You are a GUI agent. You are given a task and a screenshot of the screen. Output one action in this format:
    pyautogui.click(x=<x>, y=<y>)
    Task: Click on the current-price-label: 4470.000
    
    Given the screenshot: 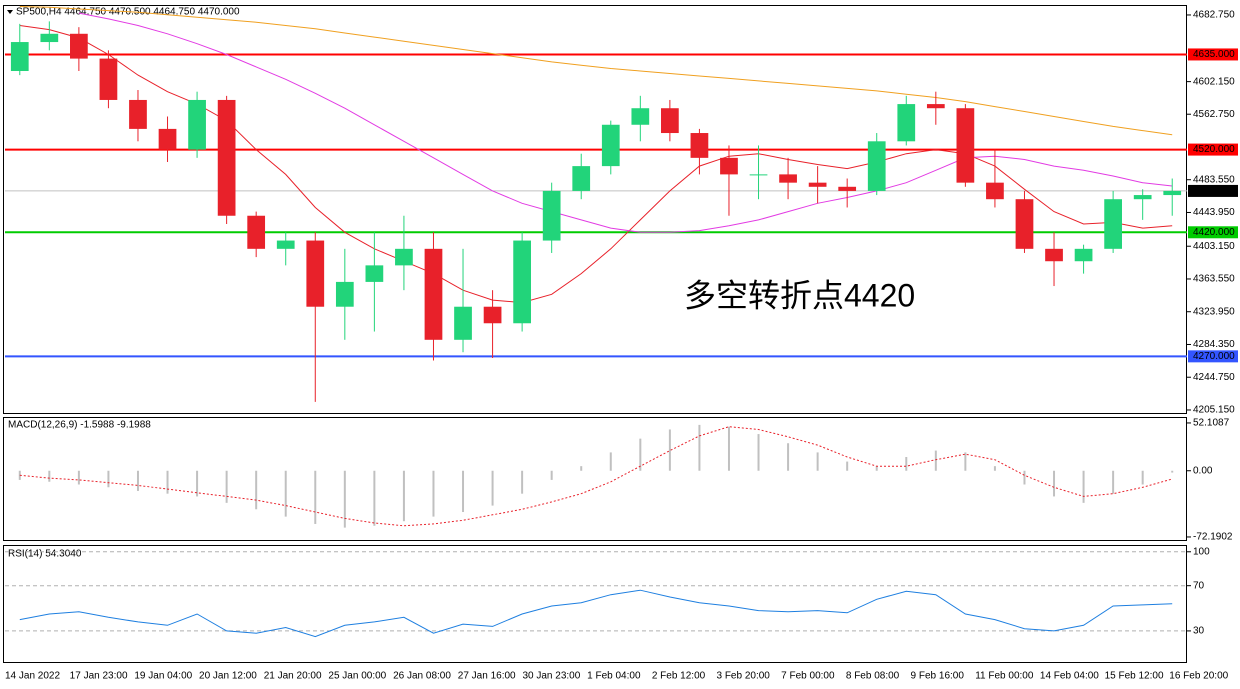 What is the action you would take?
    pyautogui.click(x=1214, y=191)
    